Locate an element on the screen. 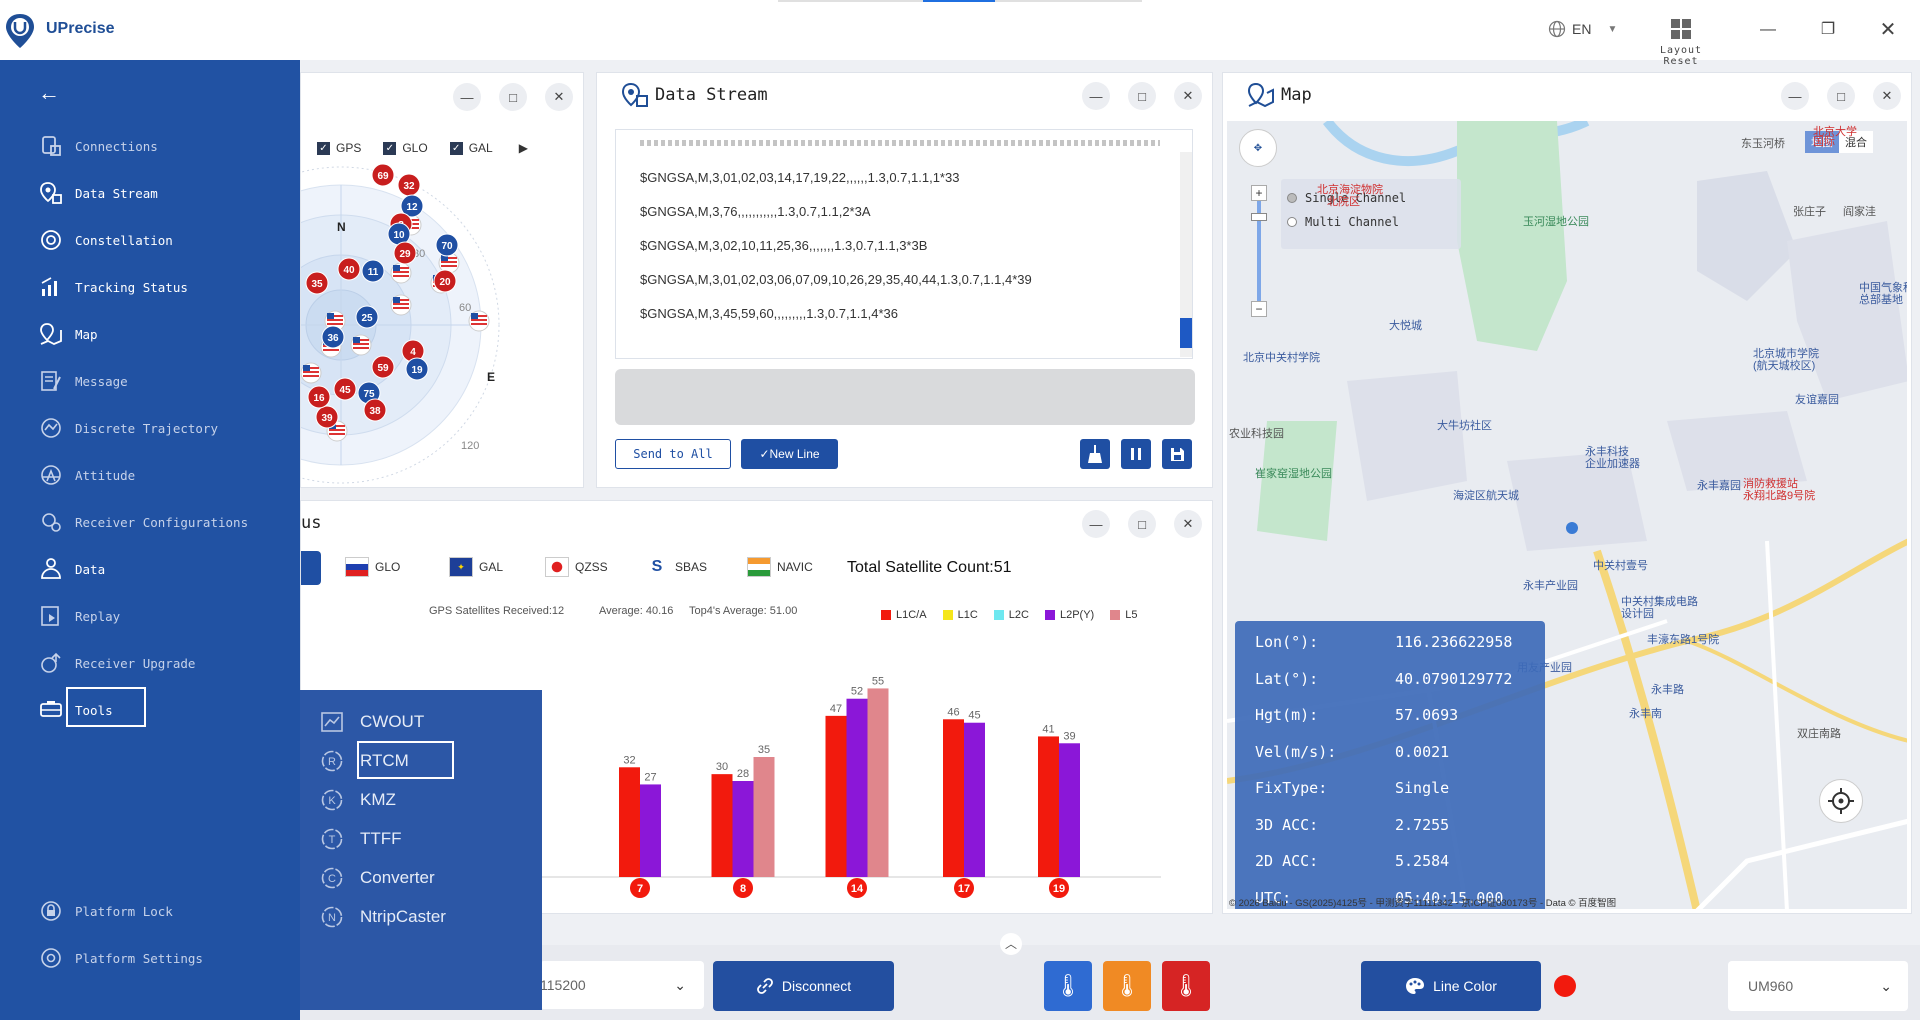 The height and width of the screenshot is (1020, 1920). sidebar-item-tracking-status: Tracking Status is located at coordinates (150, 287).